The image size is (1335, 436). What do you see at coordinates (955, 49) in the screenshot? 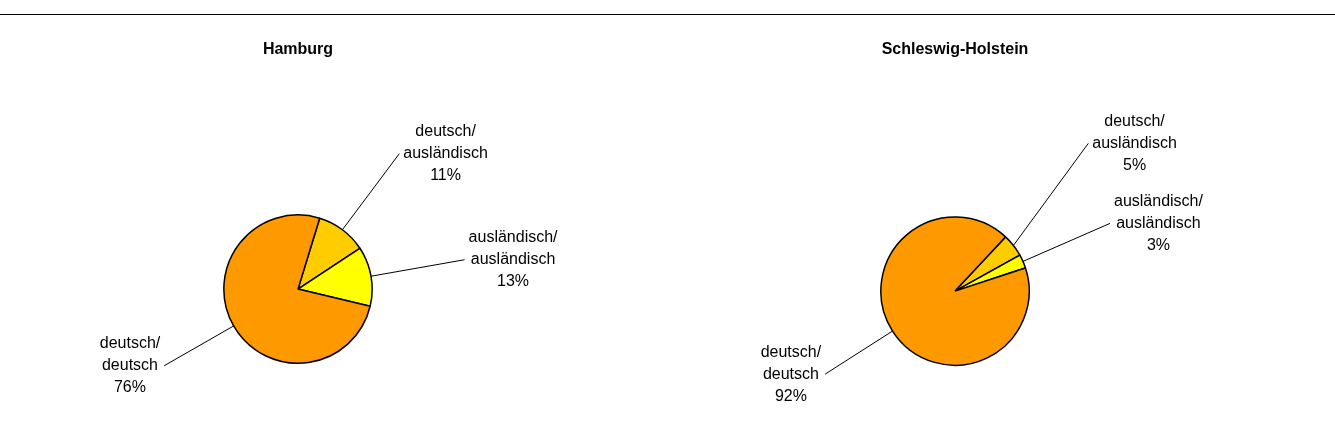
I see `chart-title: Schleswig-Holstein` at bounding box center [955, 49].